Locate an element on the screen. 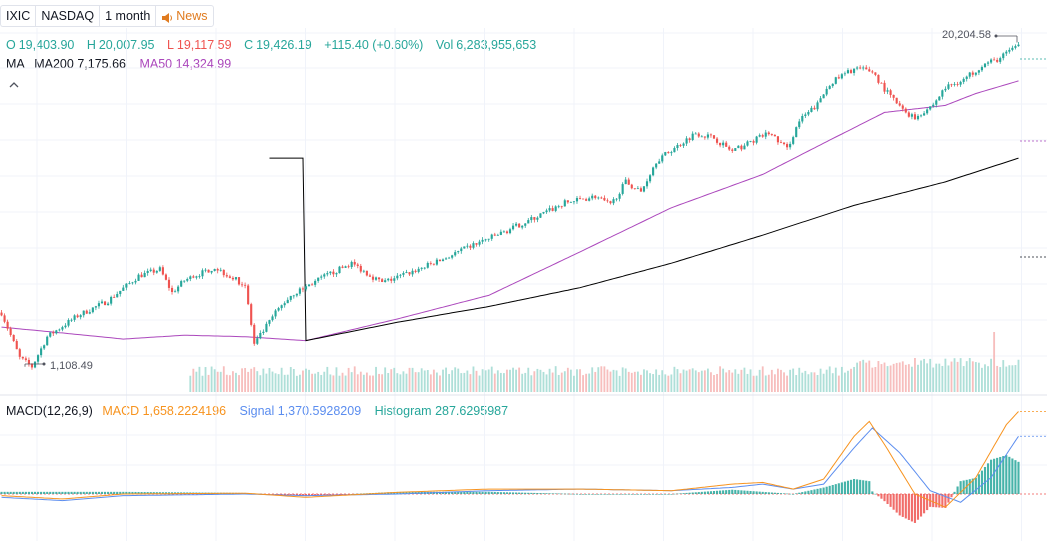 This screenshot has height=541, width=1047. collapse-legend-button is located at coordinates (14, 86).